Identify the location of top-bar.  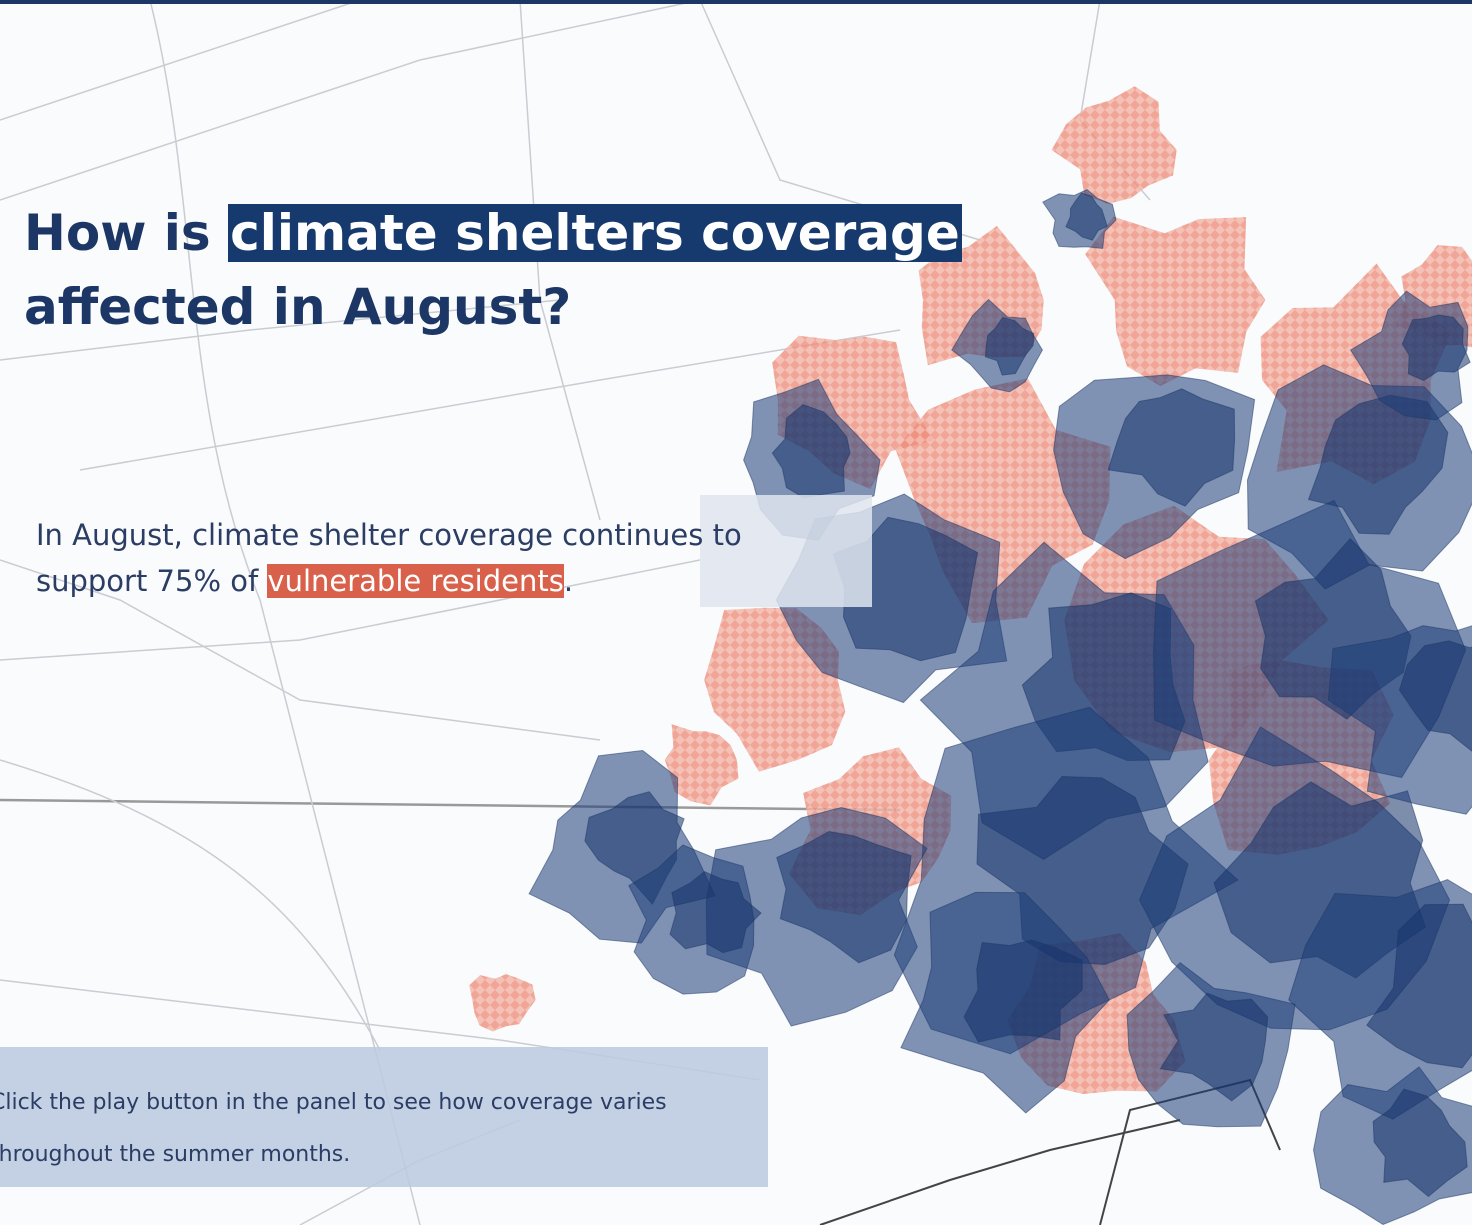
(736, 2).